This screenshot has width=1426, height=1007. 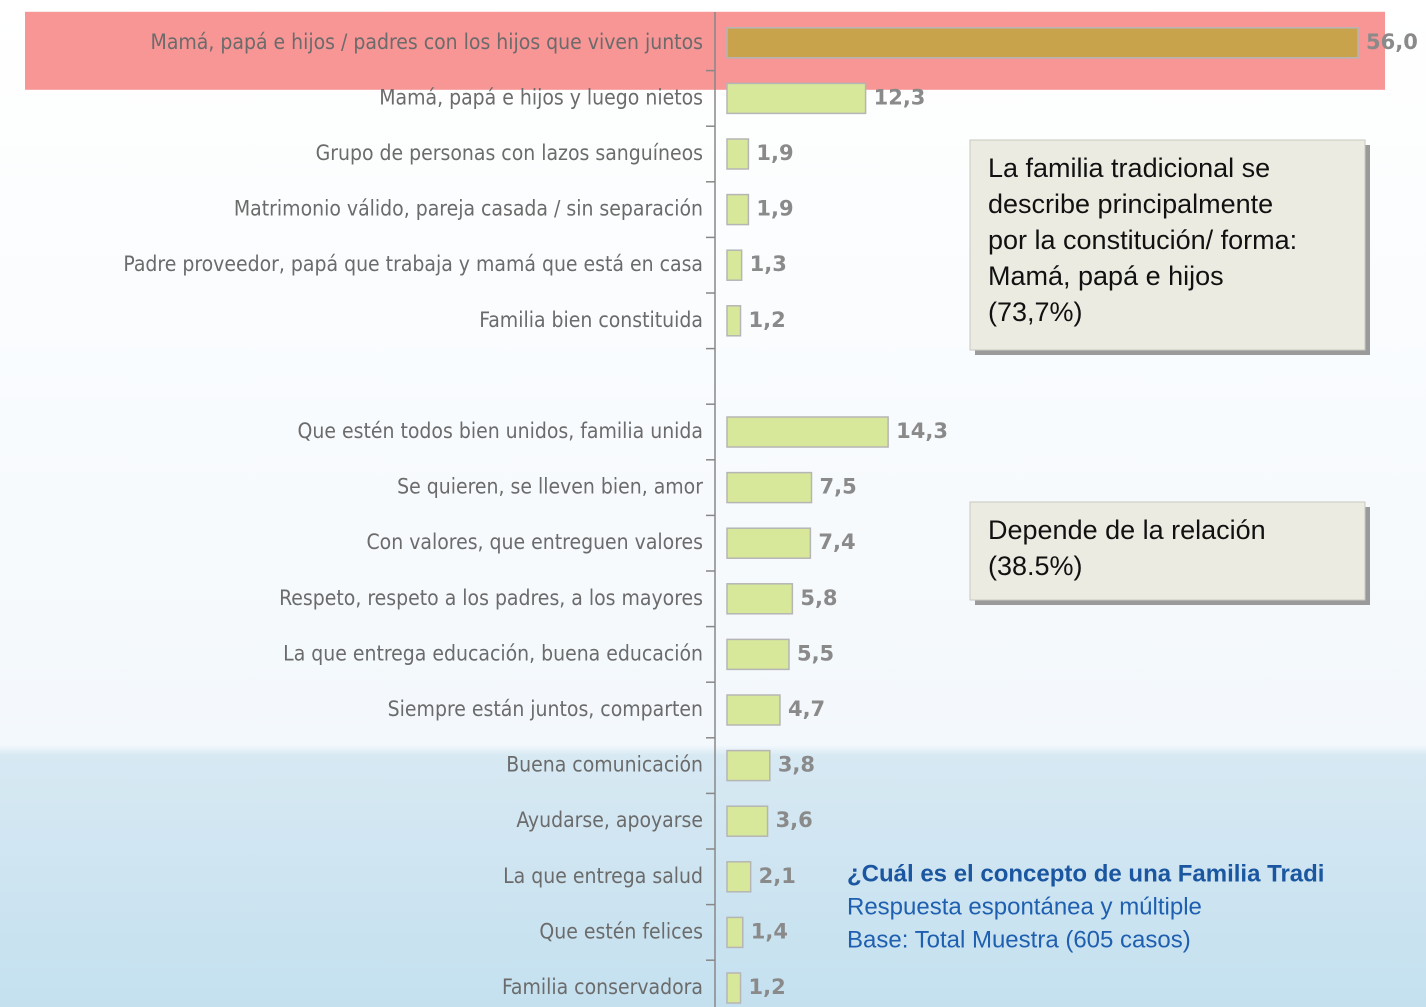 I want to click on value-label: 12,3, so click(x=900, y=97).